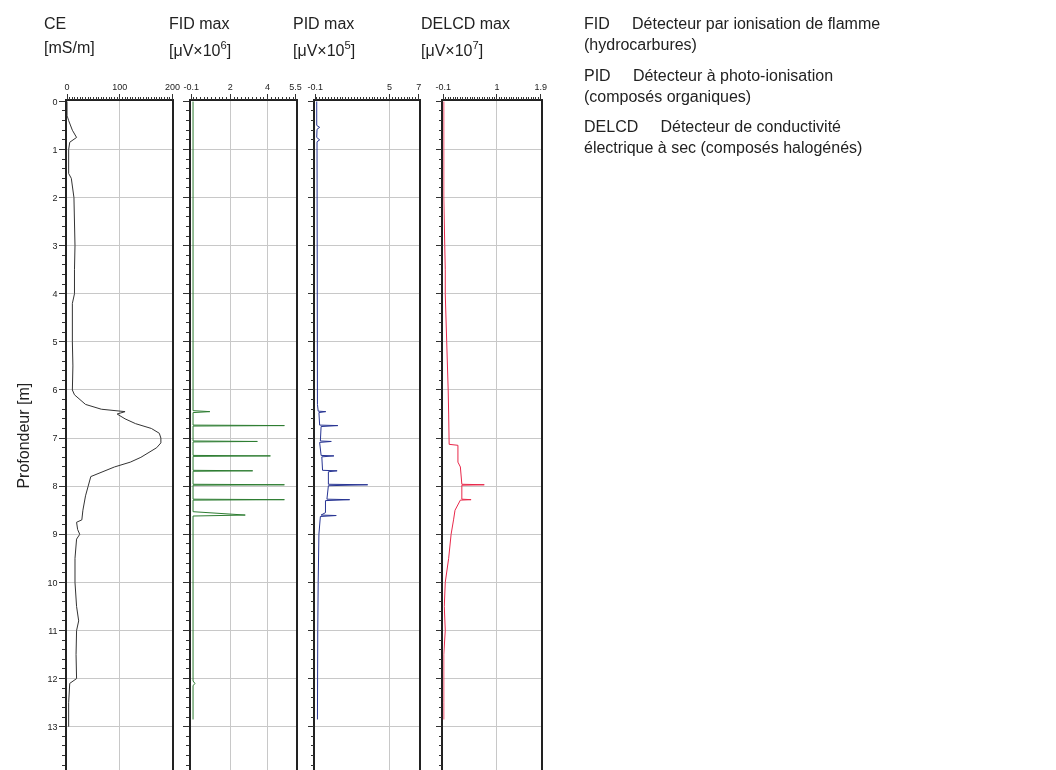 This screenshot has height=770, width=1056. Describe the element at coordinates (55, 101) in the screenshot. I see `y-tick-label: 0` at that location.